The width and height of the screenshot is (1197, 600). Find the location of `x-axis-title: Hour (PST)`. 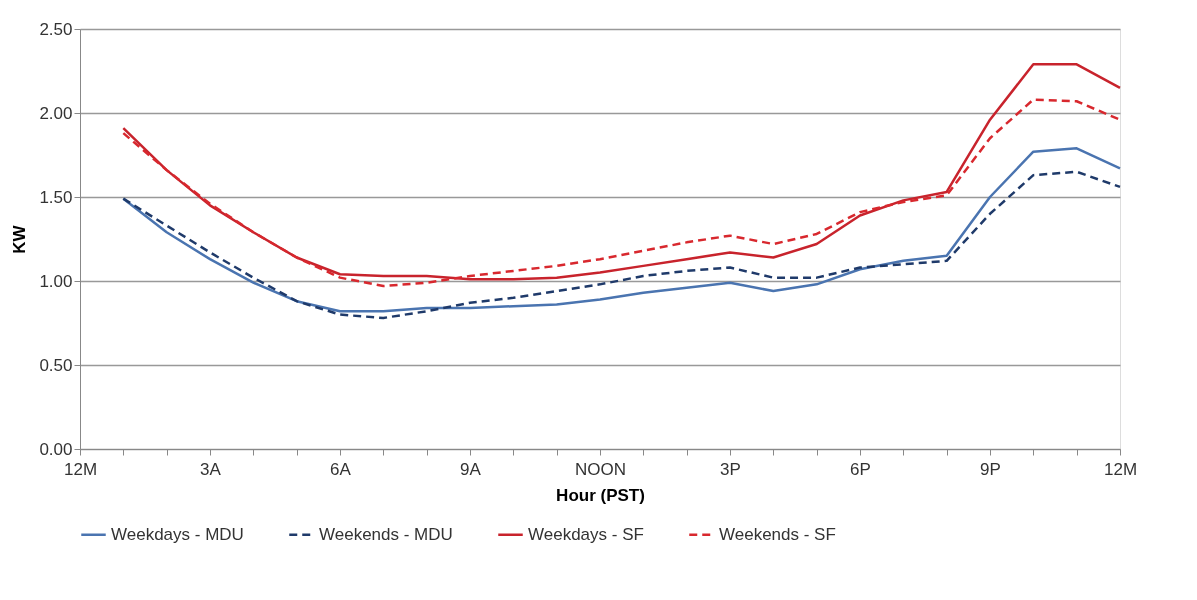

x-axis-title: Hour (PST) is located at coordinates (600, 495).